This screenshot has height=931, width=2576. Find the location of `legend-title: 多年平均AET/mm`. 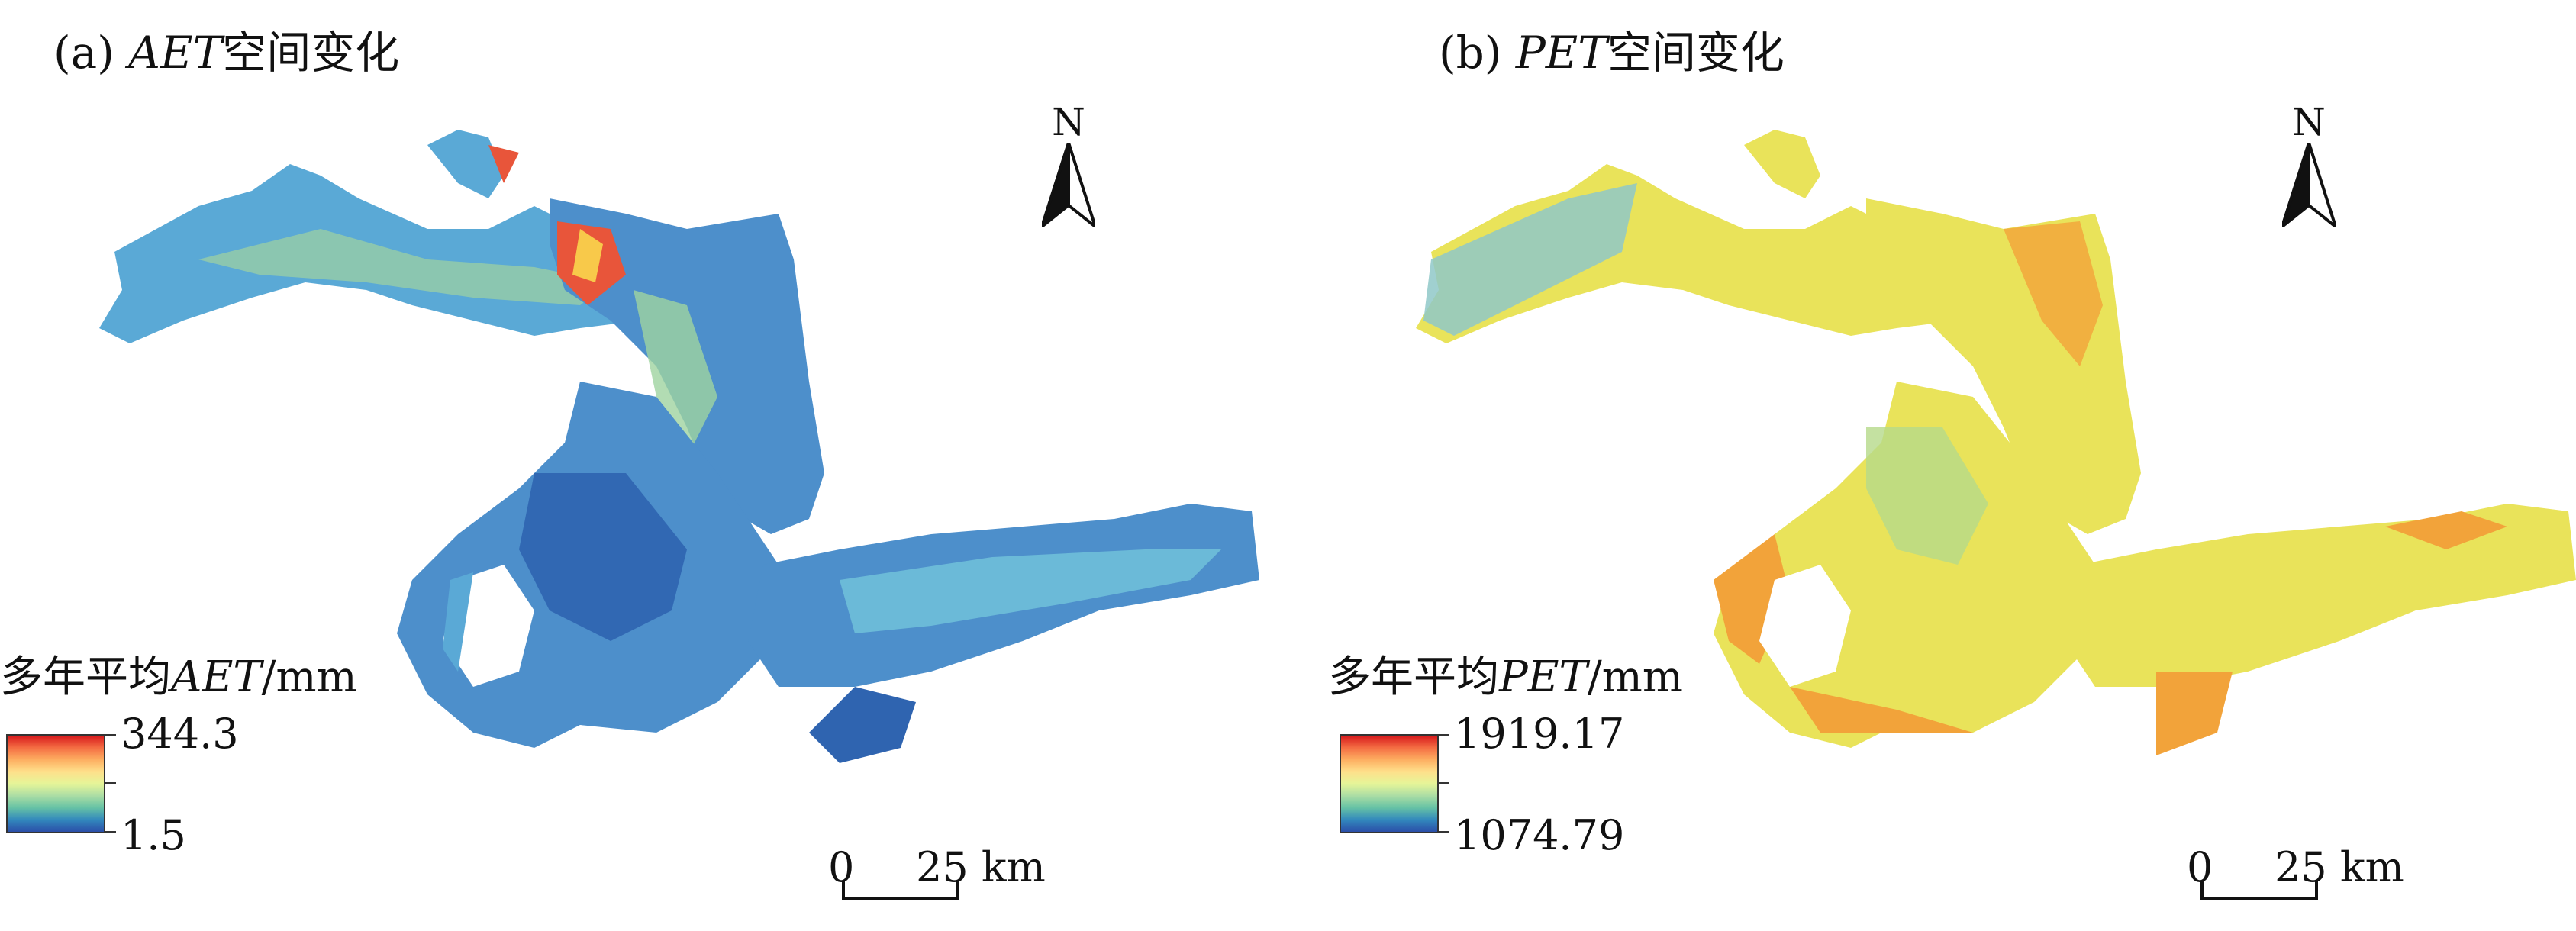

legend-title: 多年平均AET/mm is located at coordinates (178, 673).